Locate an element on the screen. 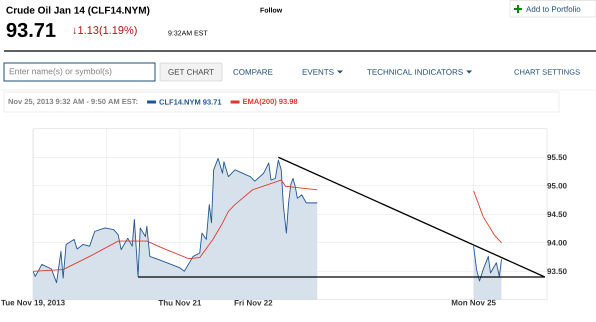  text: Enter name(s) or symbol(s) is located at coordinates (61, 72).